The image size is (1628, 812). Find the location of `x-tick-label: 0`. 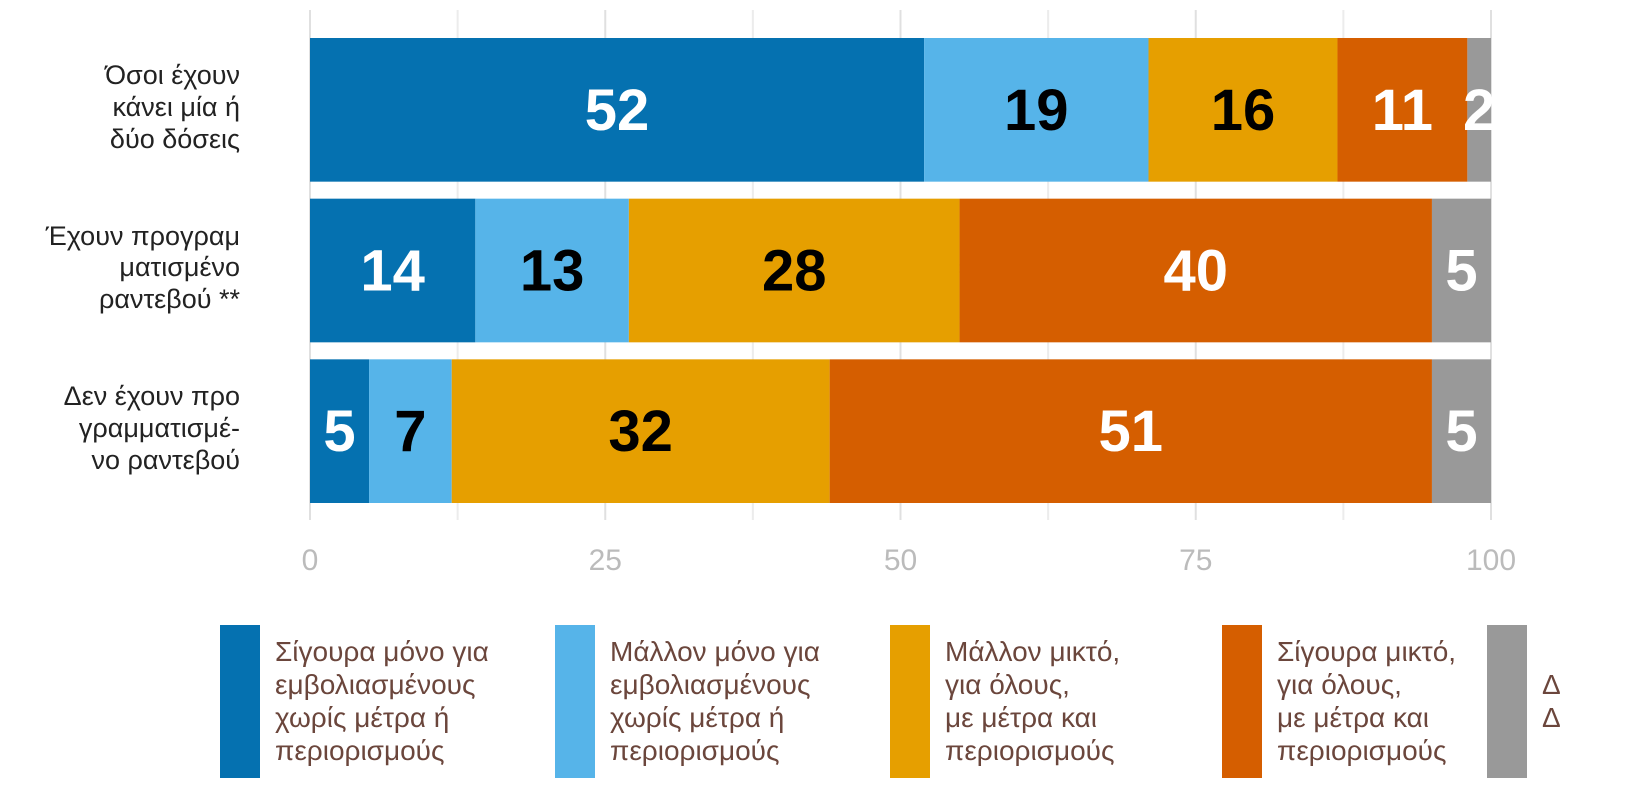

x-tick-label: 0 is located at coordinates (310, 560).